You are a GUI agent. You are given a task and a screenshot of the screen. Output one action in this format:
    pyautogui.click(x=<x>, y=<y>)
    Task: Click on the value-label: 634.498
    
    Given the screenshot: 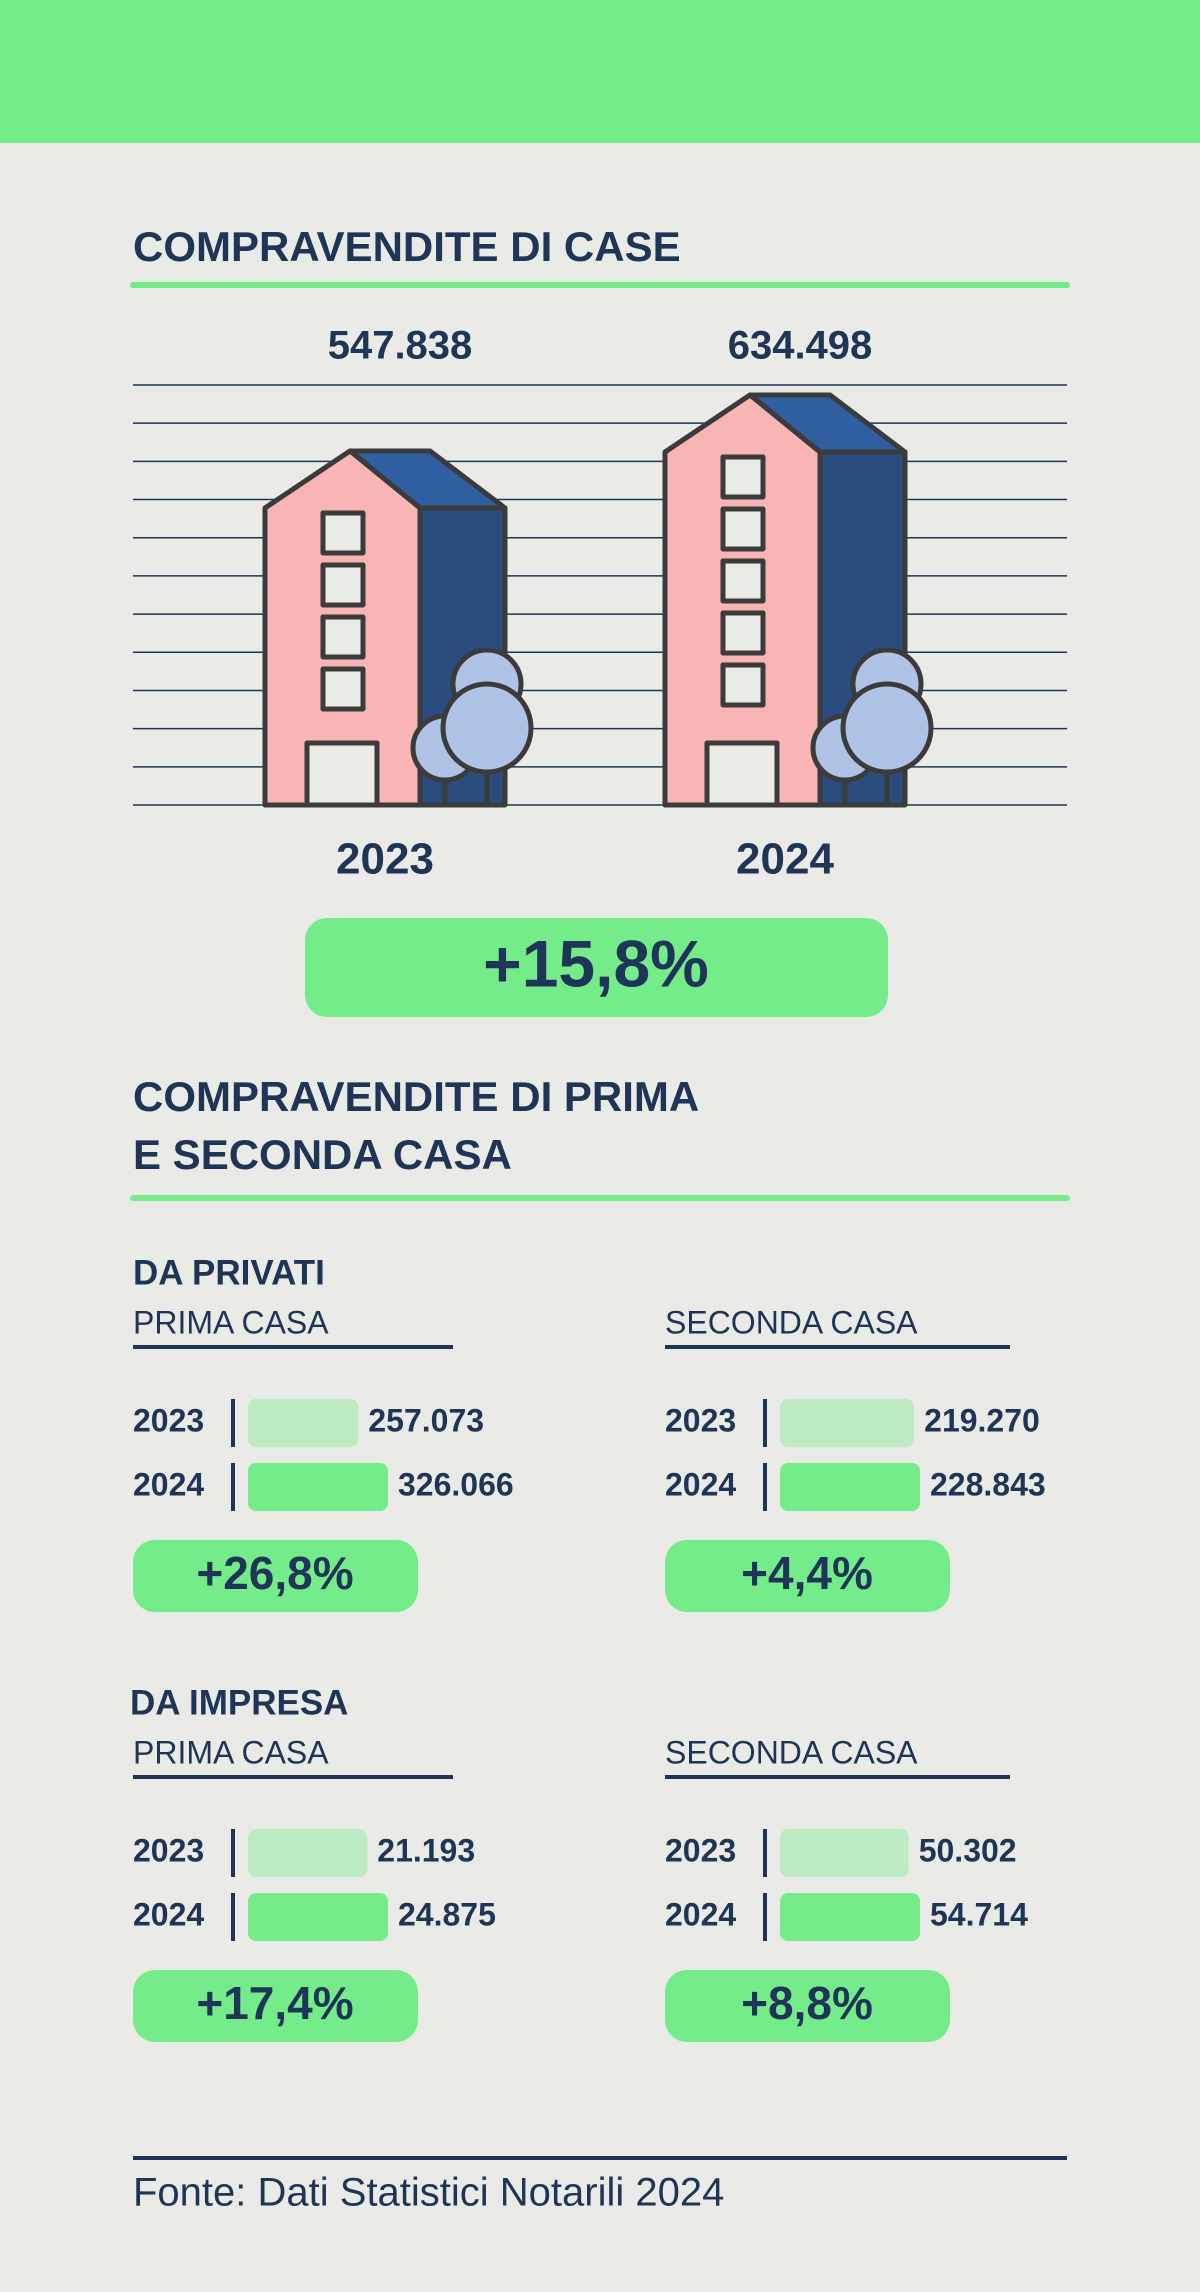 What is the action you would take?
    pyautogui.click(x=800, y=346)
    